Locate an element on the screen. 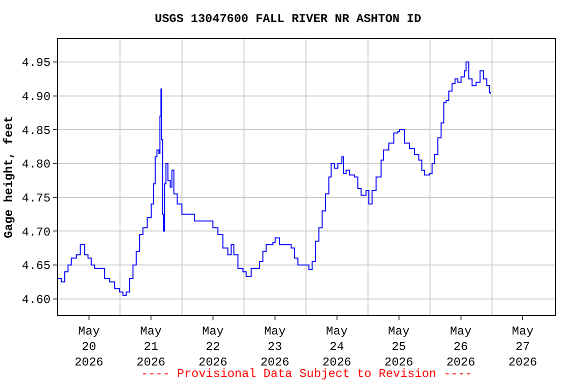 Image resolution: width=576 pixels, height=384 pixels. x-tick-label: May 22 2026 is located at coordinates (213, 347).